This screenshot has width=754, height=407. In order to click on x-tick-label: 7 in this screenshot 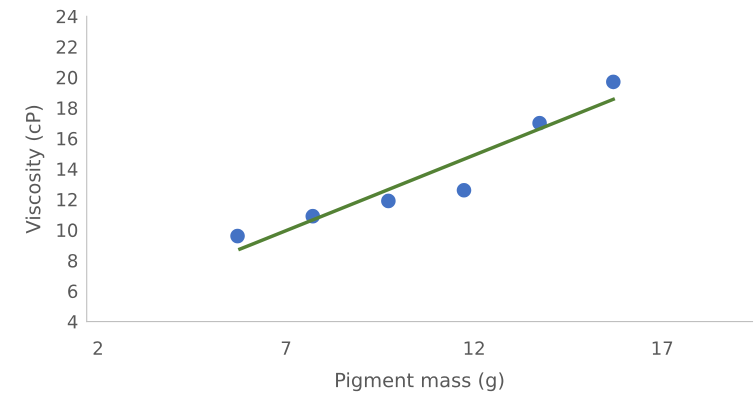, I will do `click(286, 348)`.